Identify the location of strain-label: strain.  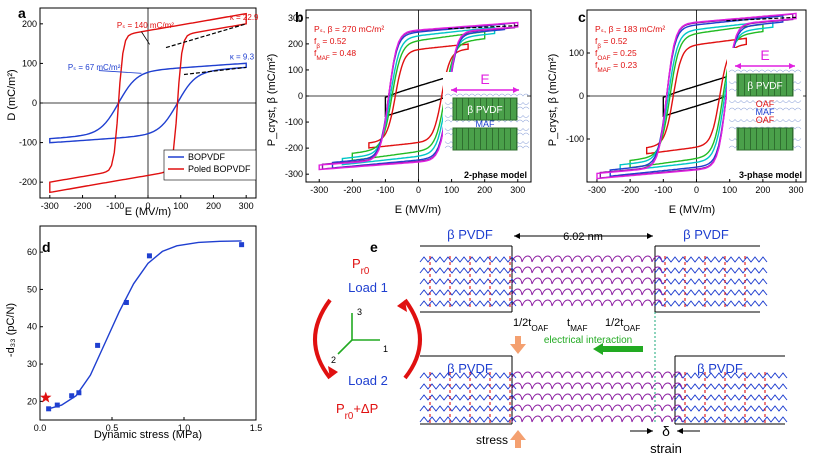
(666, 448).